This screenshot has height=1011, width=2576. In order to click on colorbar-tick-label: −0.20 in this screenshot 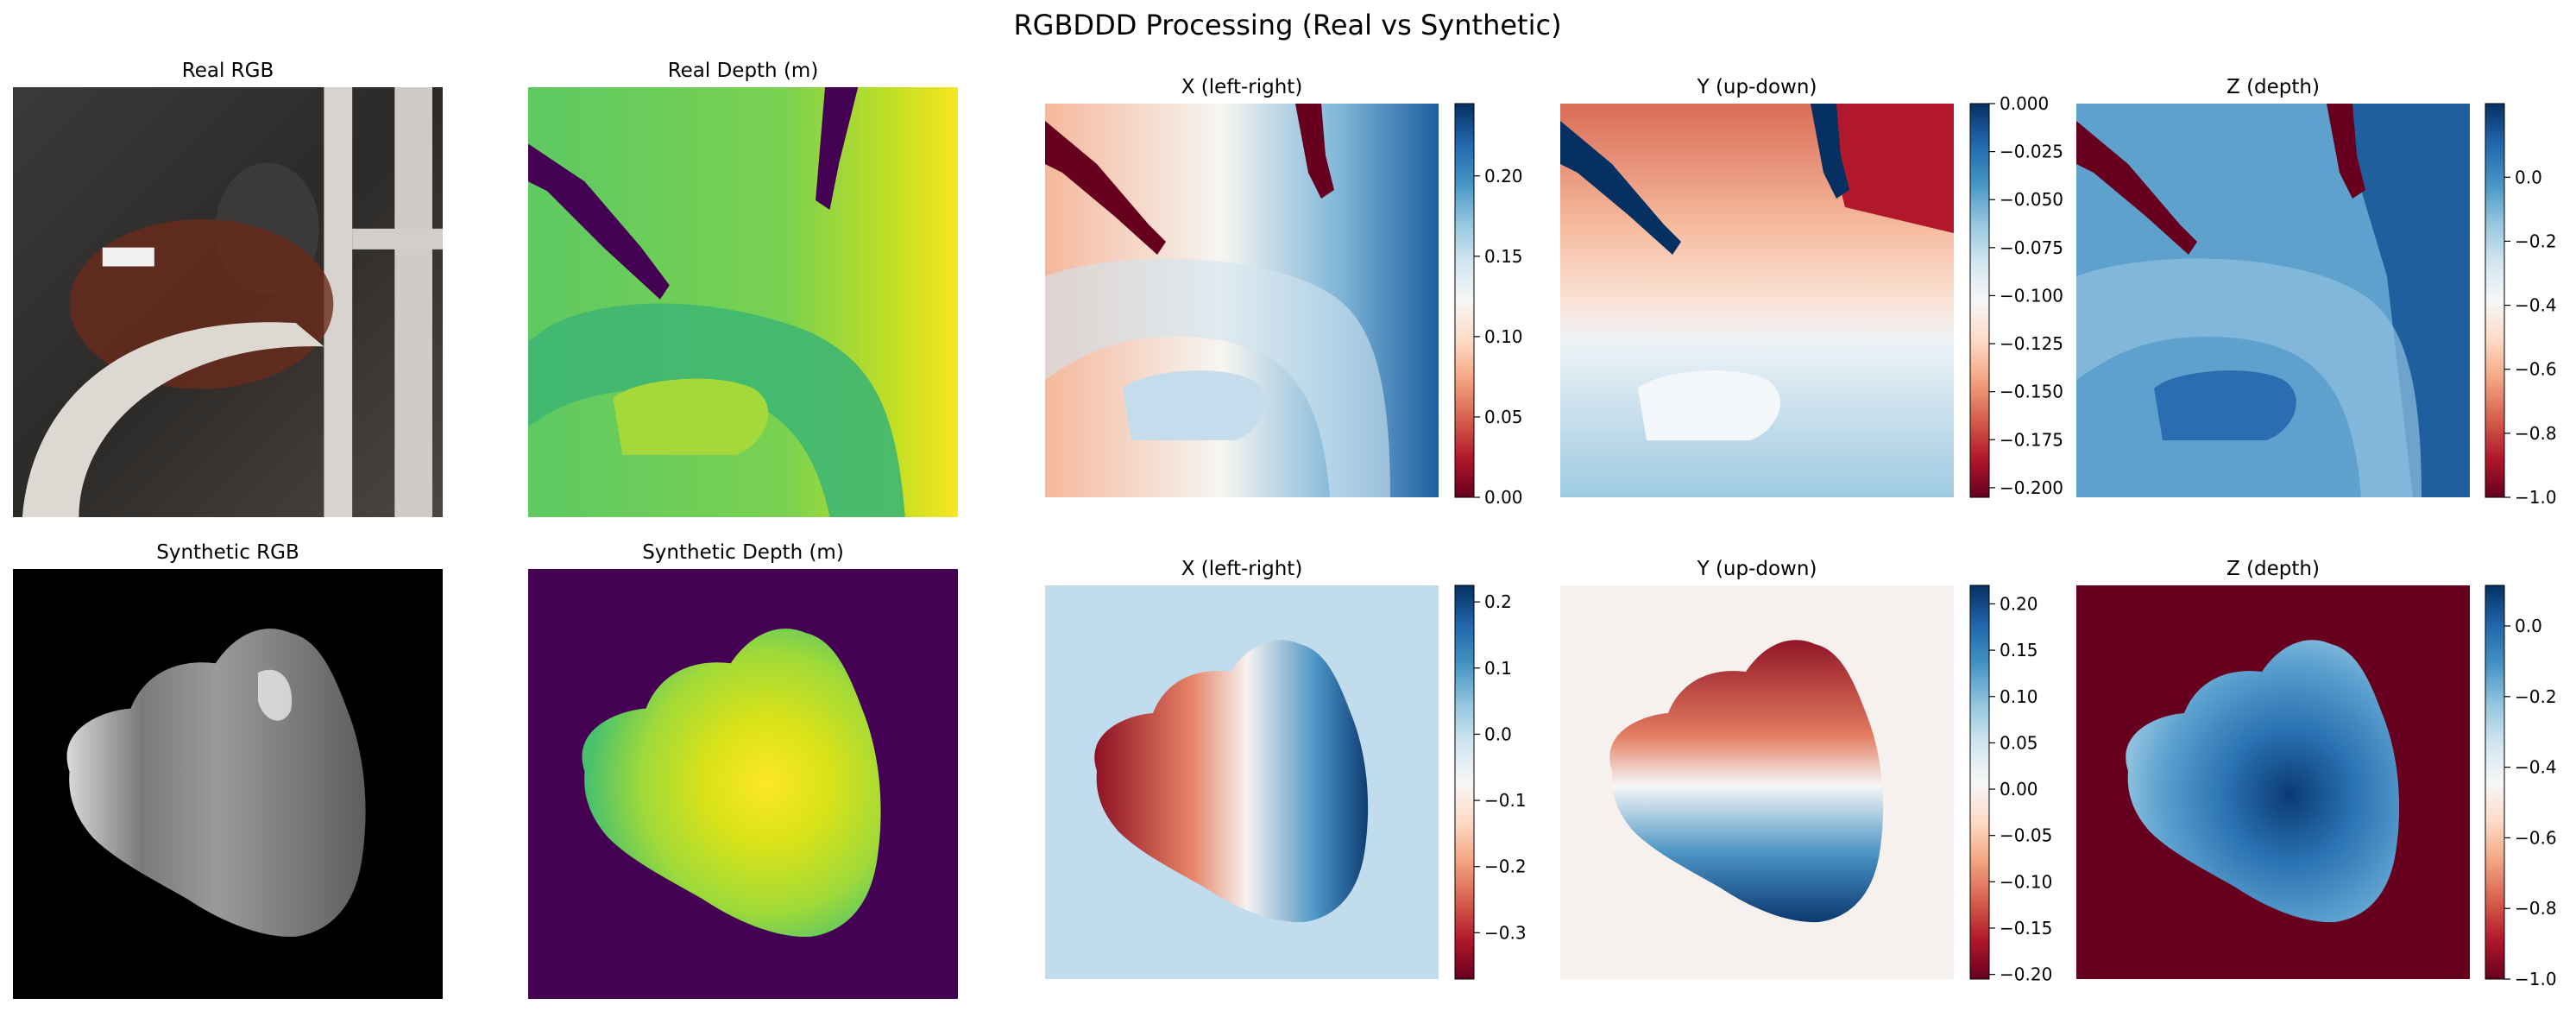, I will do `click(2026, 974)`.